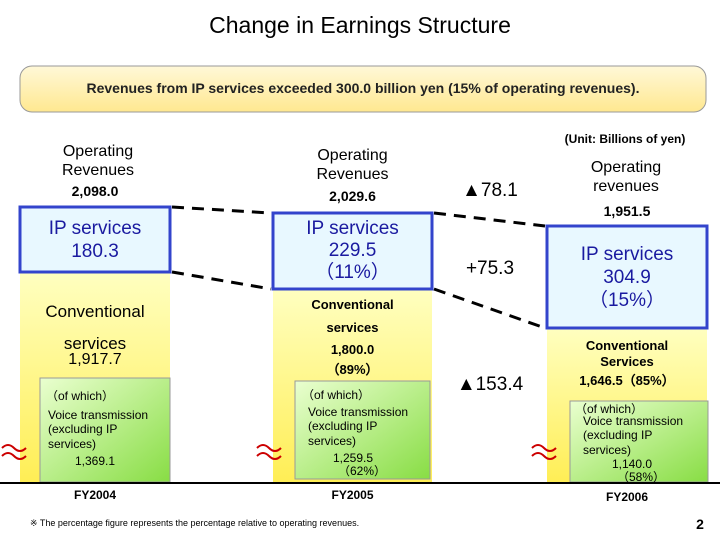 The height and width of the screenshot is (540, 720). Describe the element at coordinates (490, 190) in the screenshot. I see `total-change: ▲78.1` at that location.